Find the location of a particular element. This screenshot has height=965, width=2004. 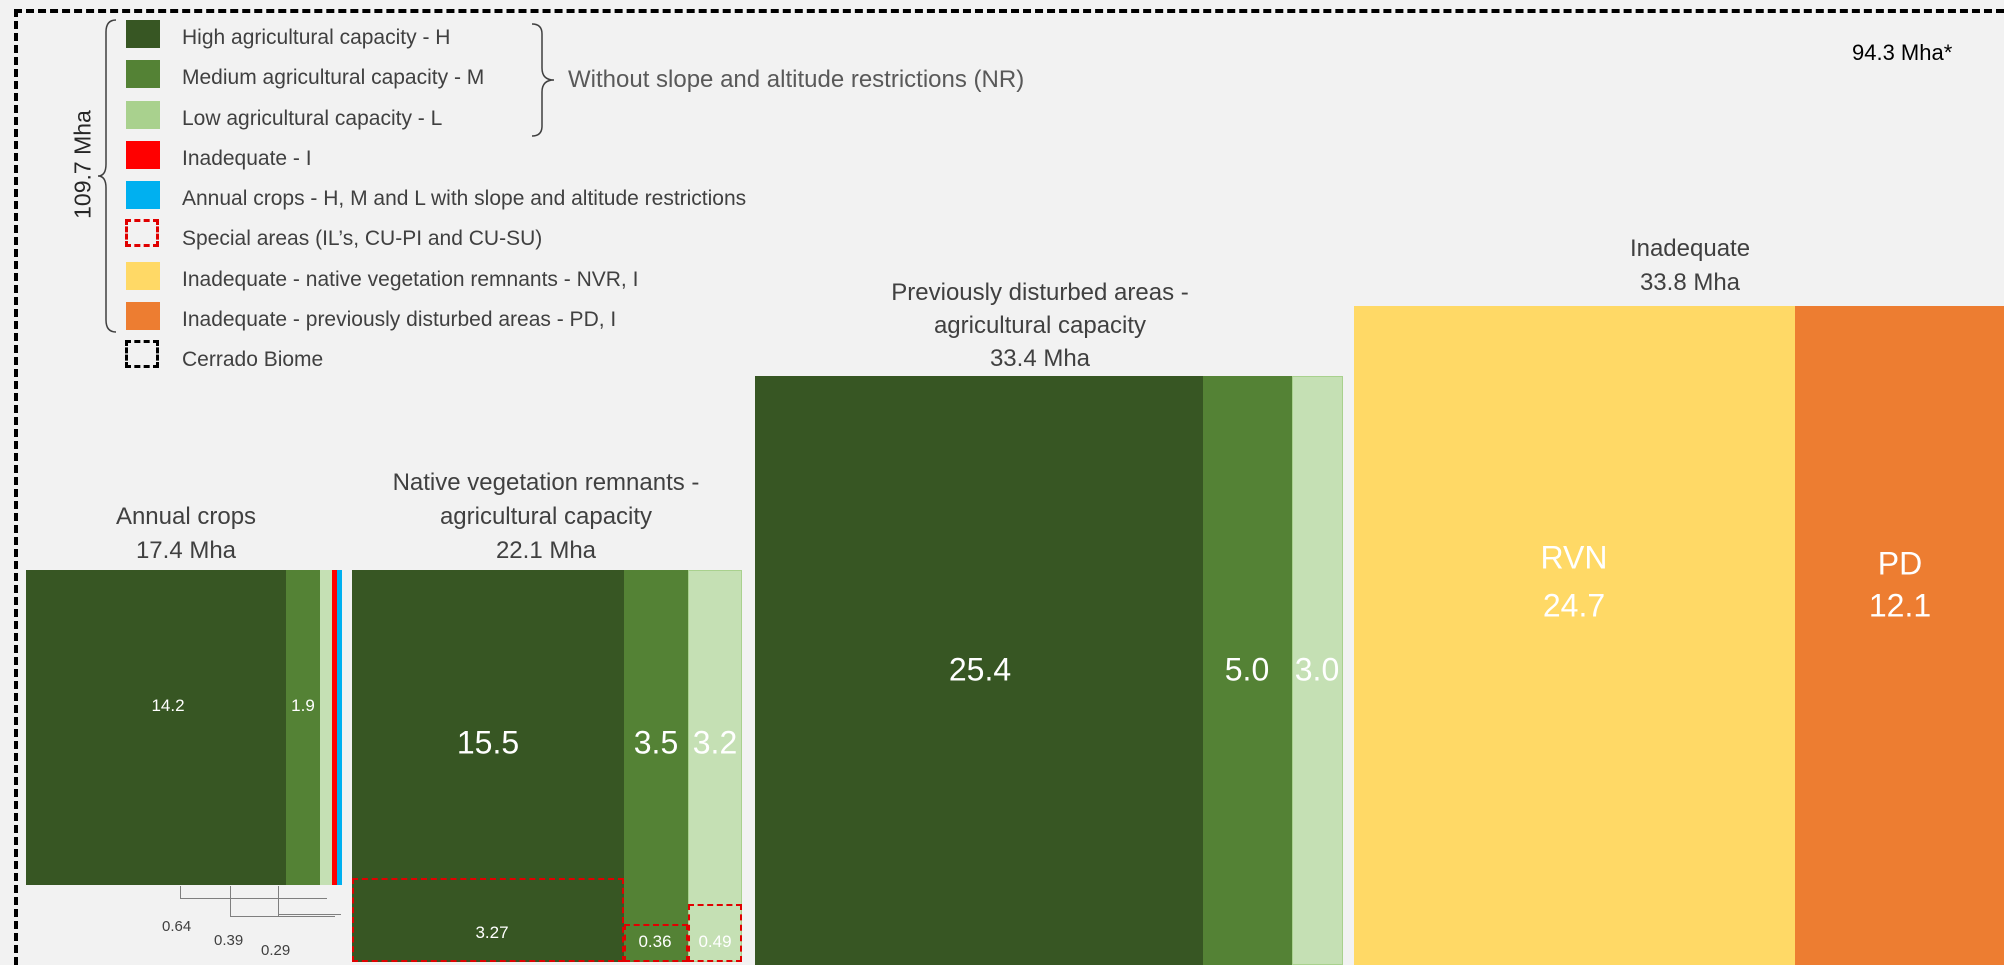

pd-high-value: 25.4 is located at coordinates (980, 669).